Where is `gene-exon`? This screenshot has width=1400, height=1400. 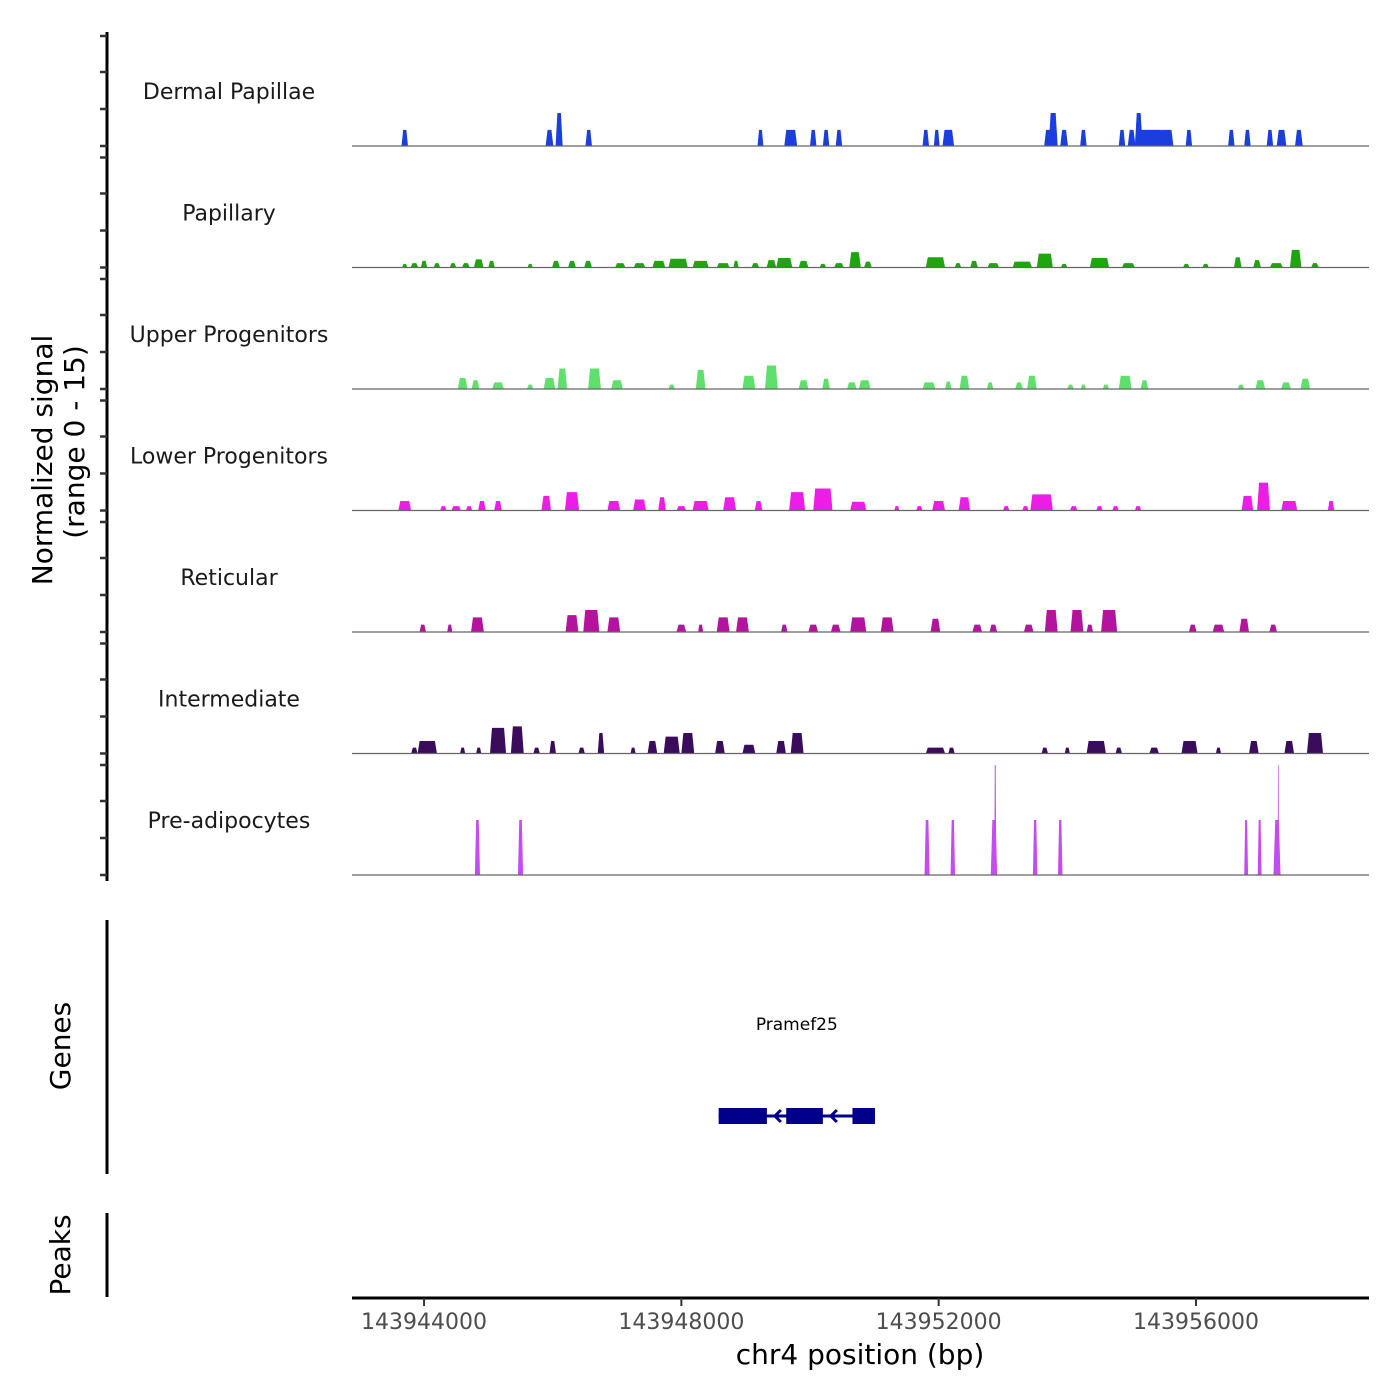 gene-exon is located at coordinates (742, 1116).